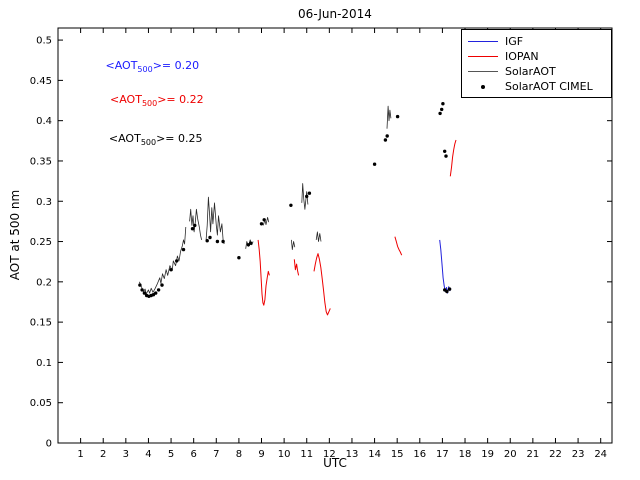  I want to click on mean-aot-annotation-iopan: <AOT500>= 0.22, so click(157, 101).